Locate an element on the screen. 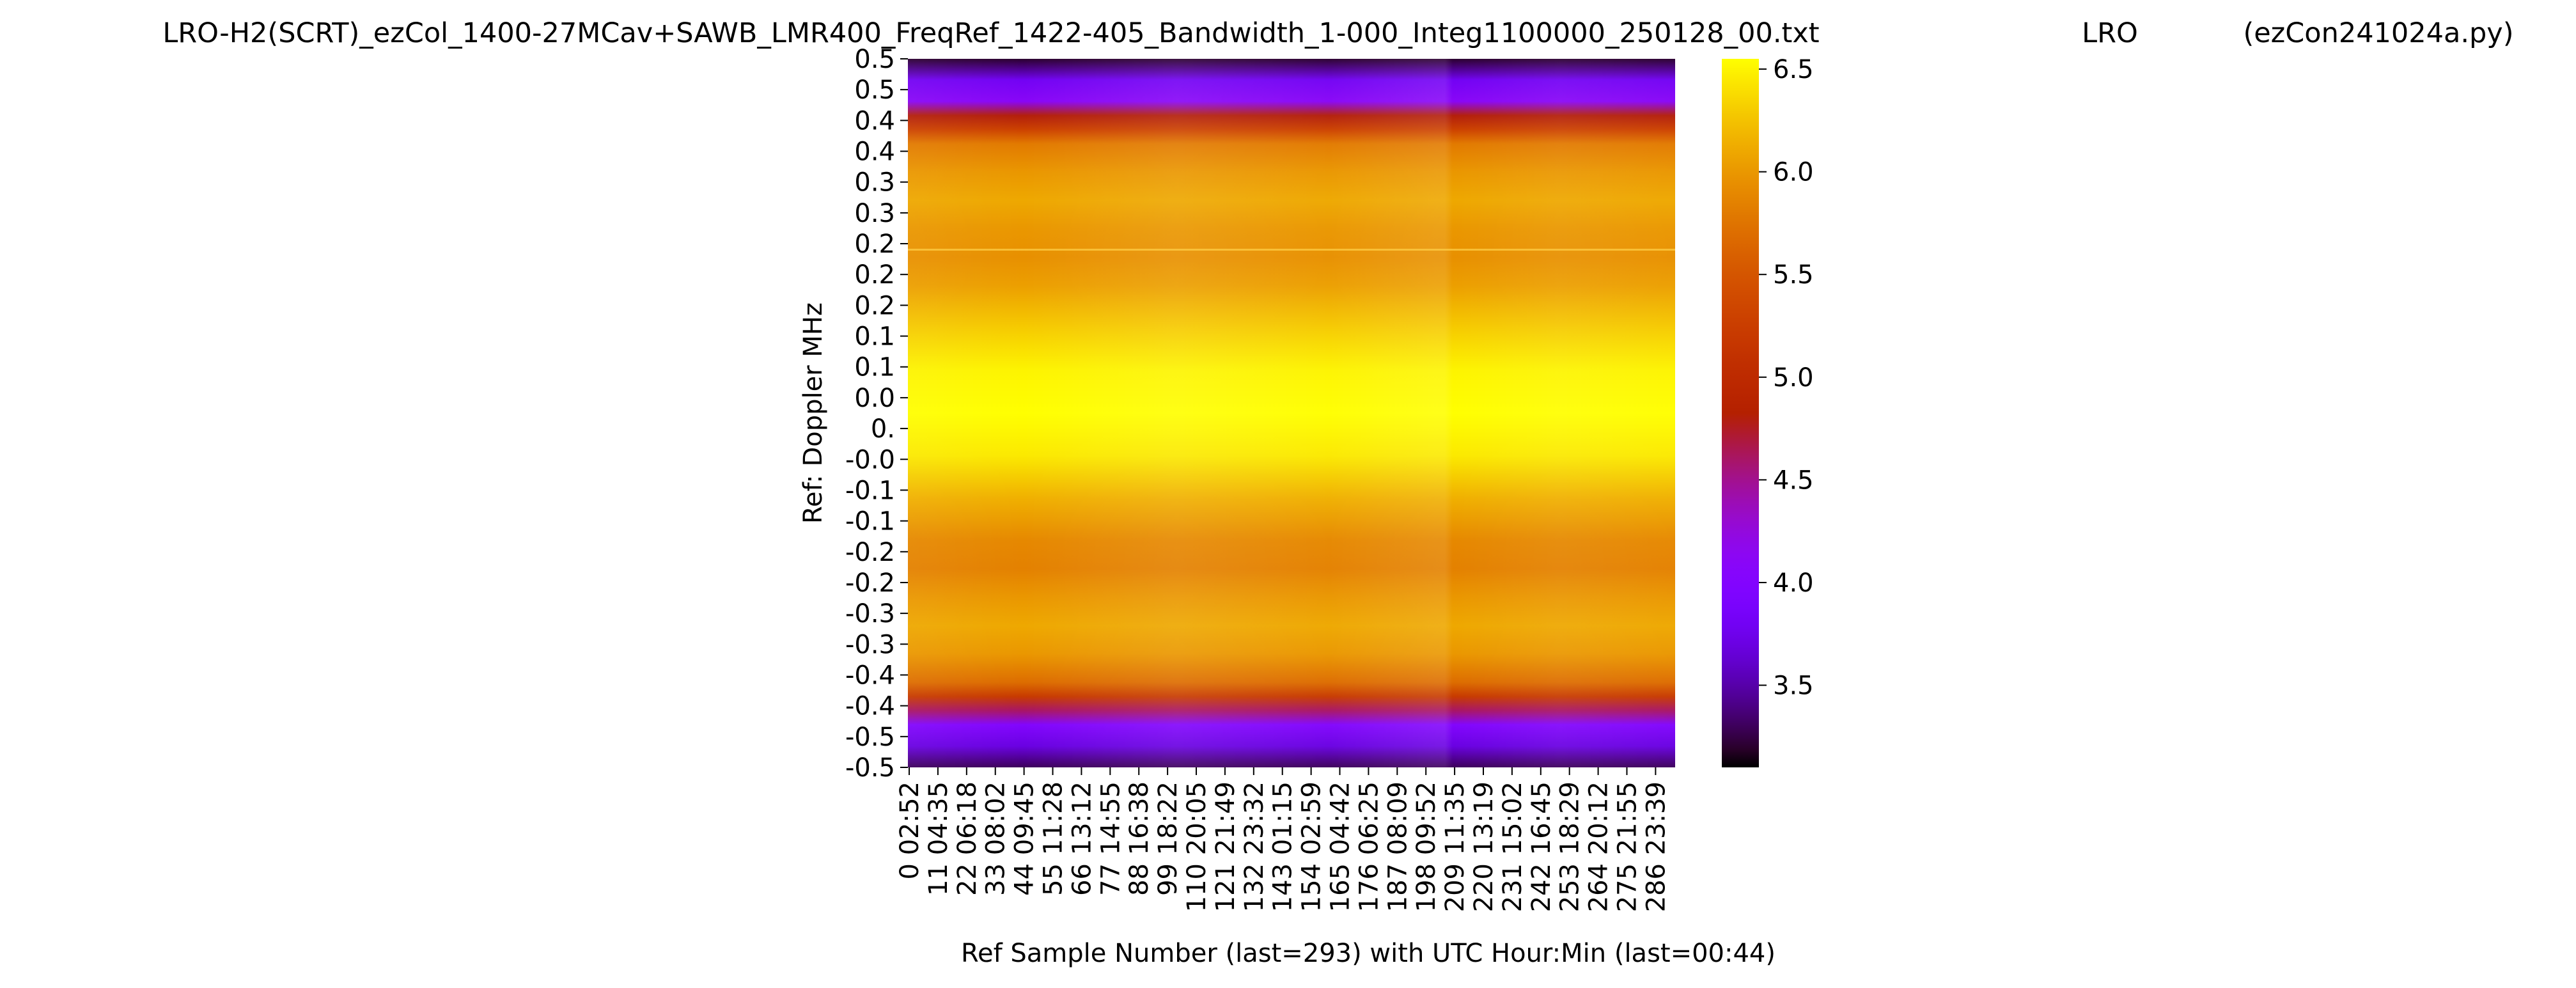 This screenshot has width=2576, height=988. chart-title-site: LRO is located at coordinates (2110, 33).